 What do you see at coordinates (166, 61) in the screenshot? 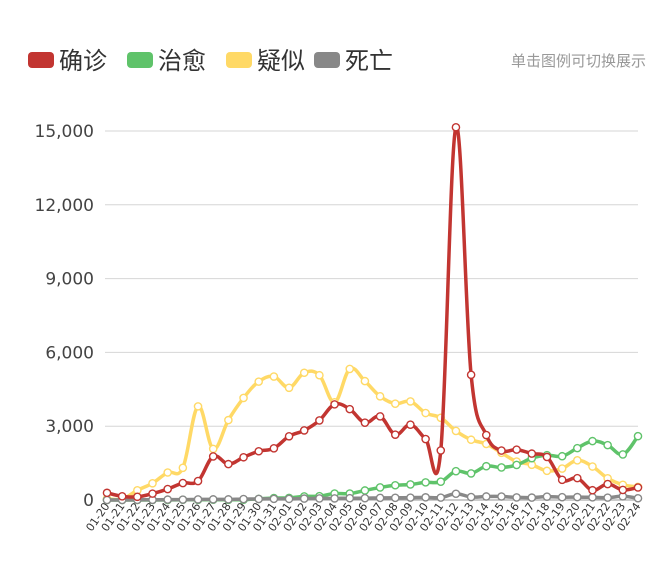
I see `legend-item-1: 治愈` at bounding box center [166, 61].